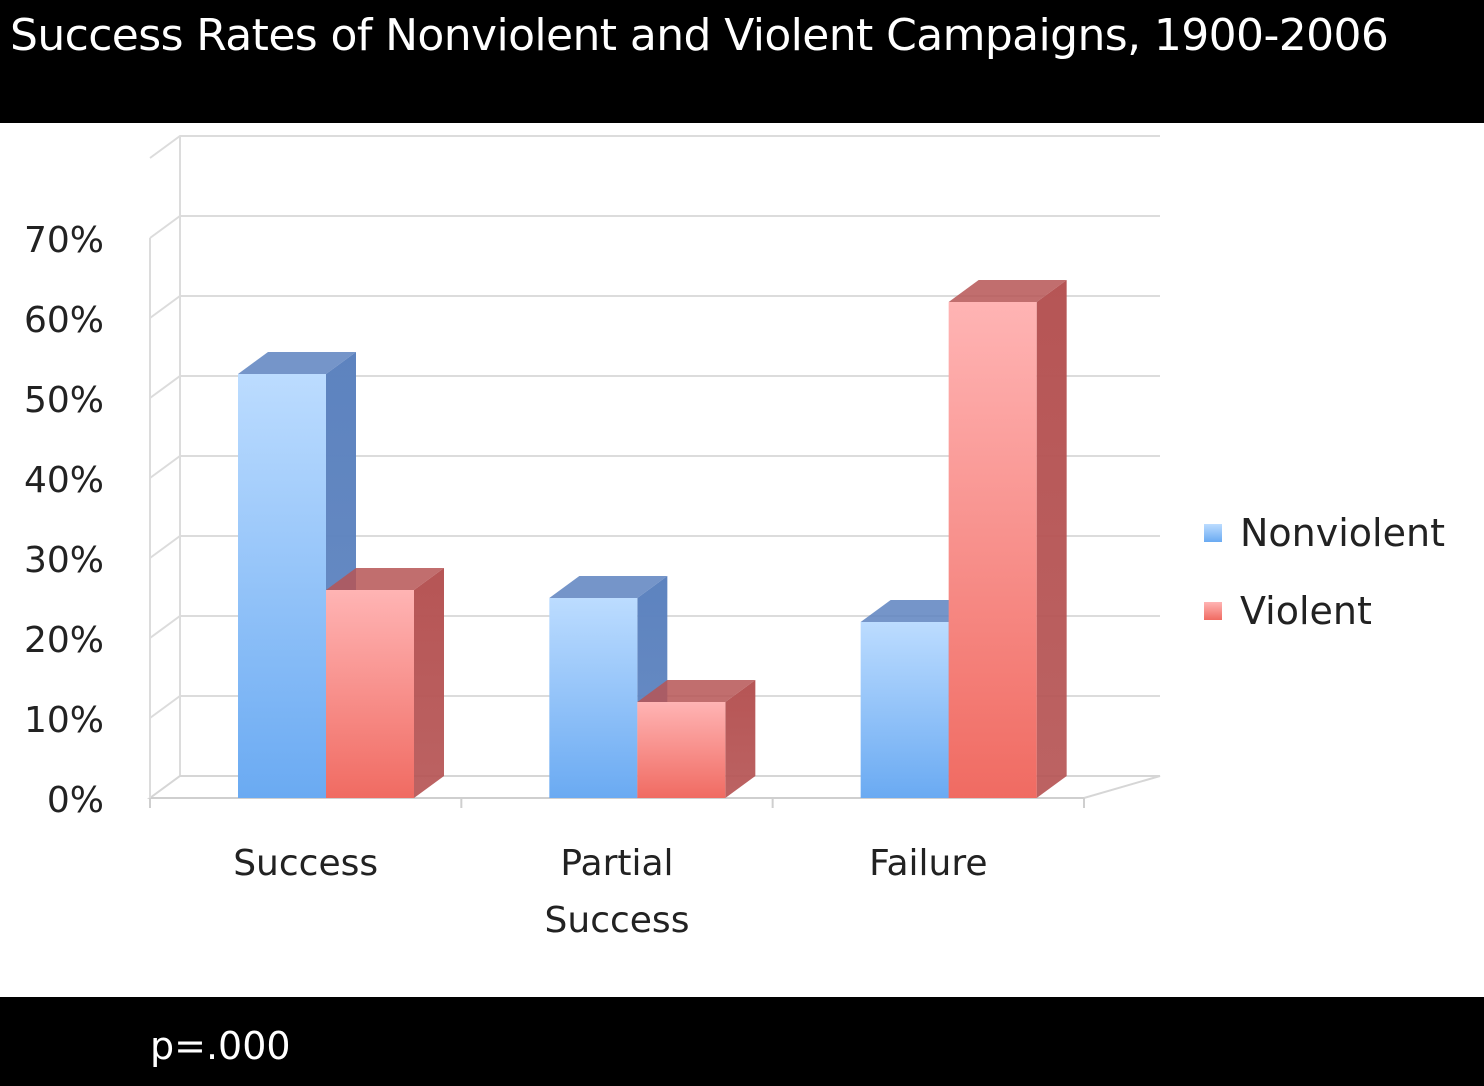 Image resolution: width=1484 pixels, height=1086 pixels. Describe the element at coordinates (1342, 533) in the screenshot. I see `legend-label: Nonviolent` at that location.